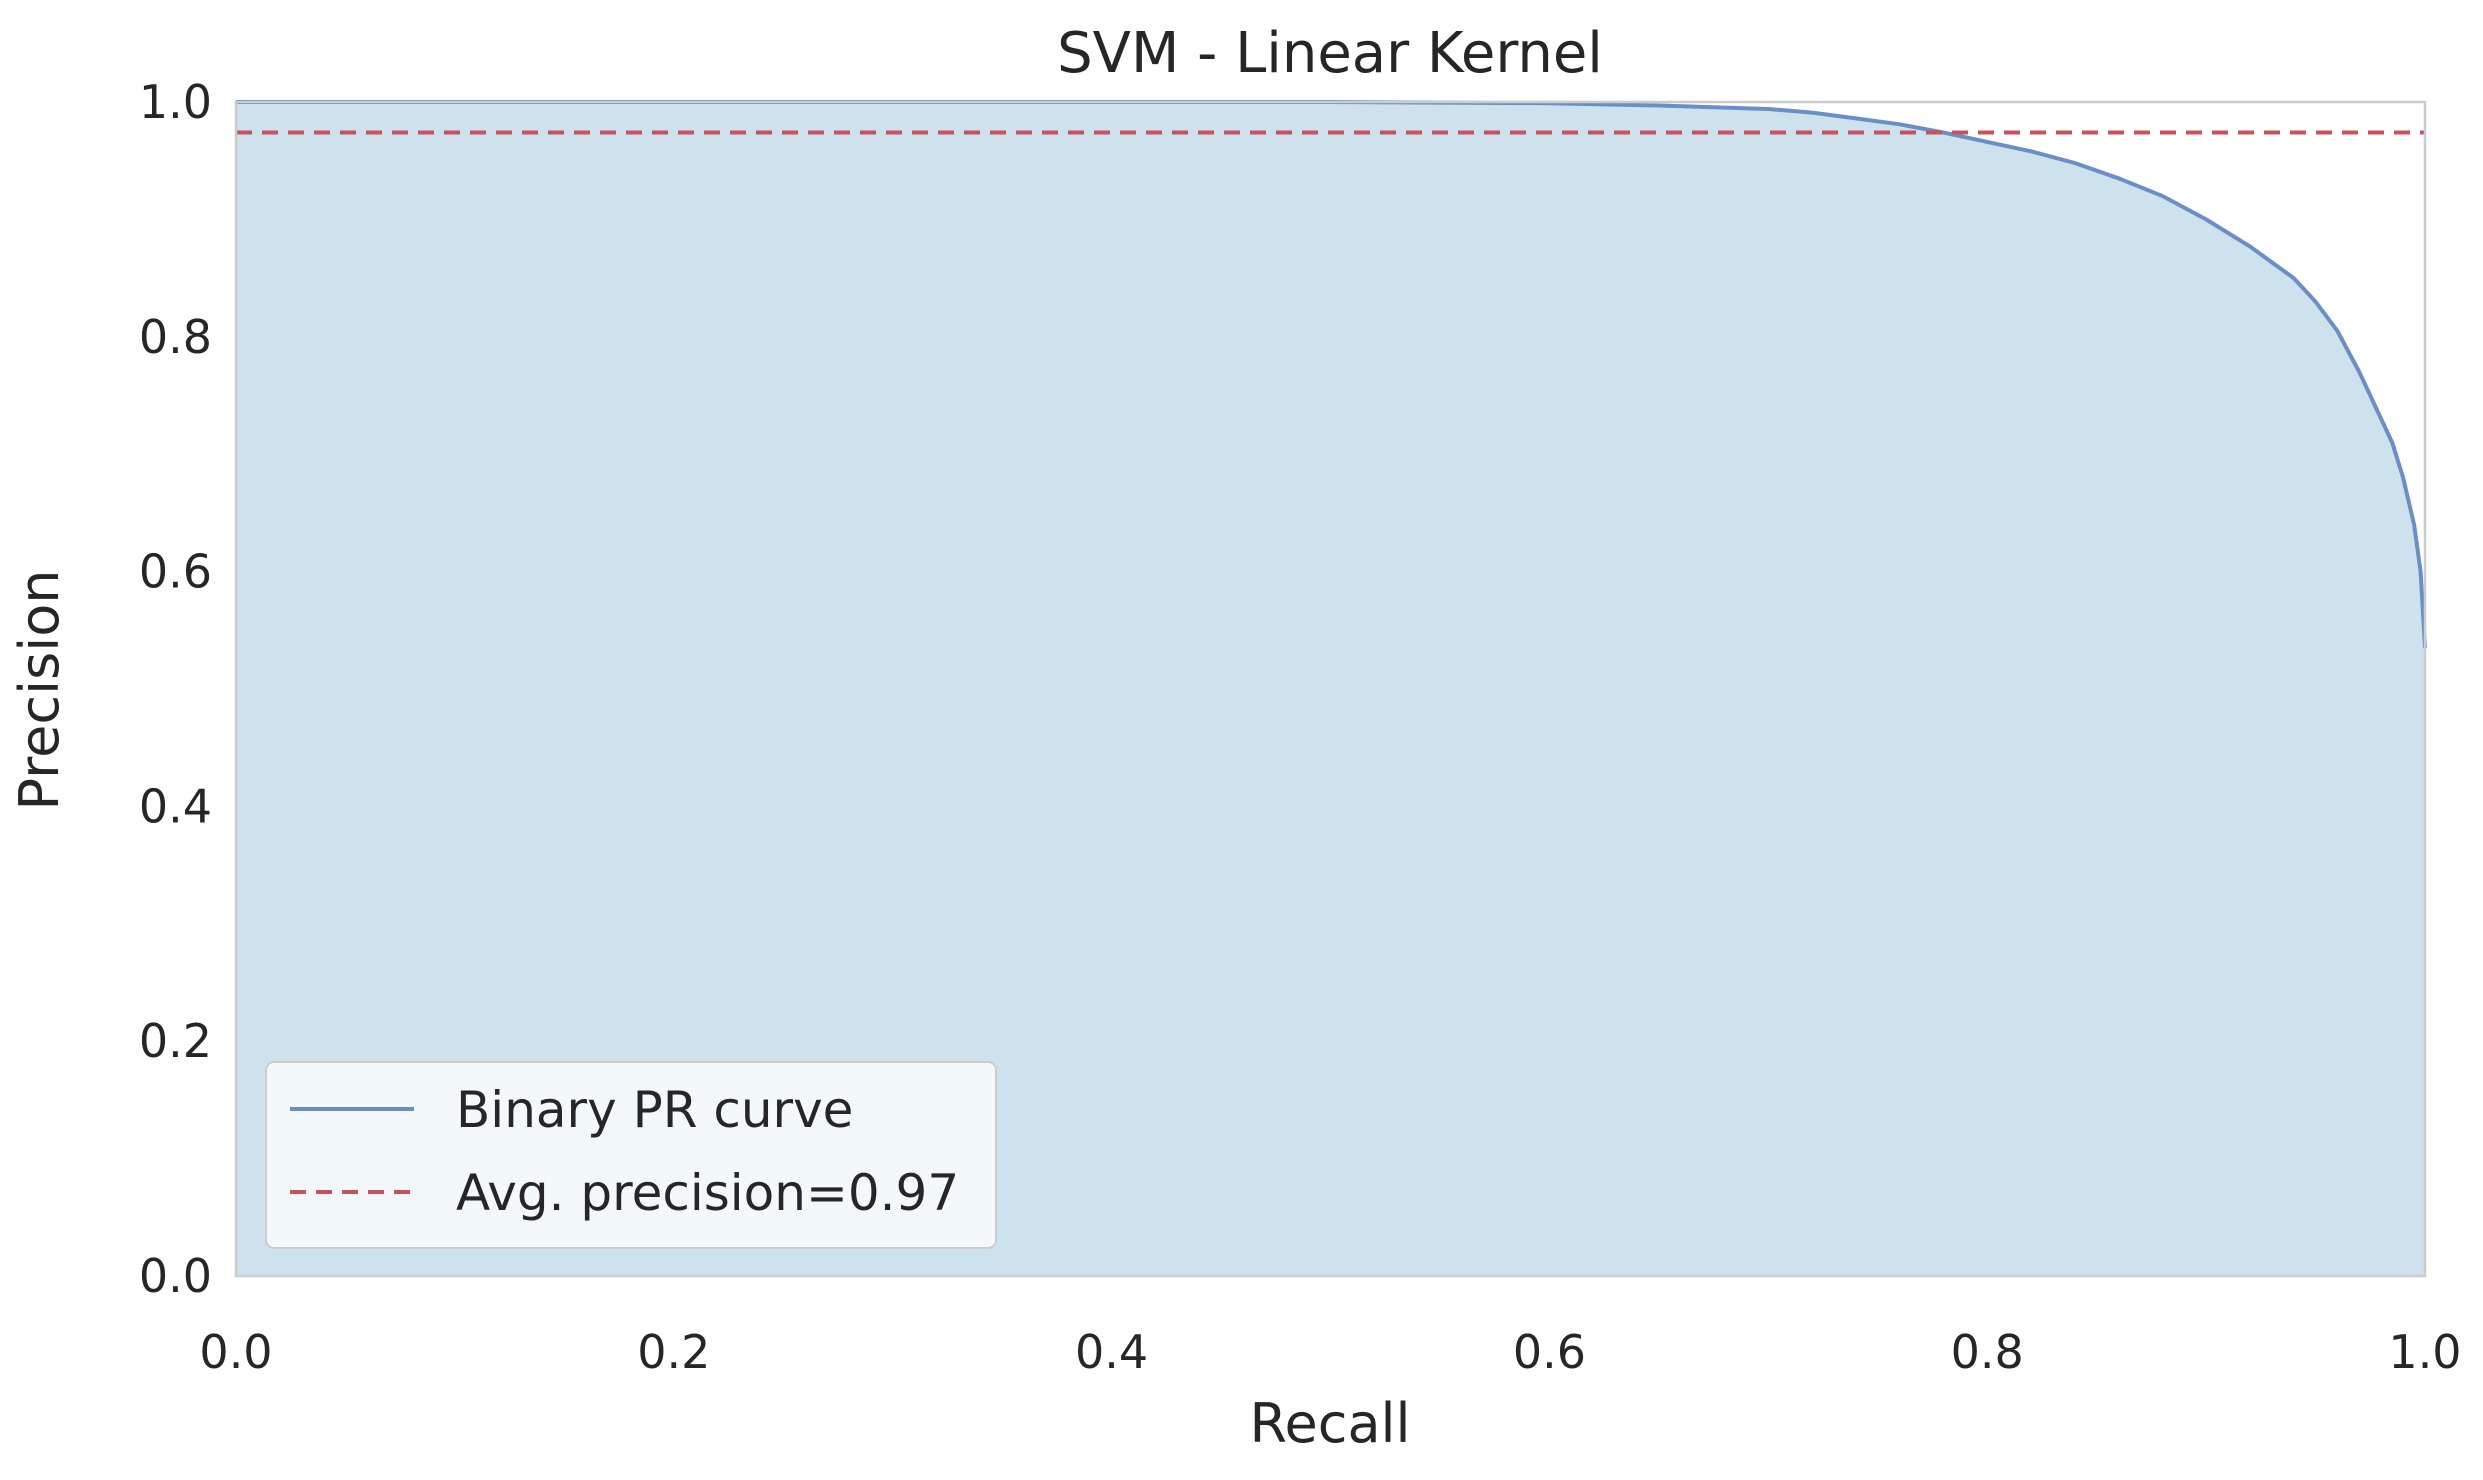 This screenshot has height=1480, width=2483. Describe the element at coordinates (654, 1110) in the screenshot. I see `legend-label-pr-curve: Binary PR curve` at that location.